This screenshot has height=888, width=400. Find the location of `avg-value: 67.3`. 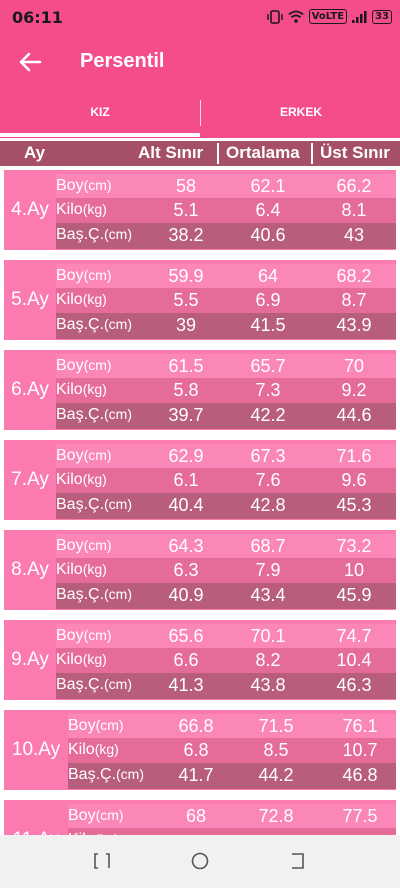

avg-value: 67.3 is located at coordinates (268, 456).